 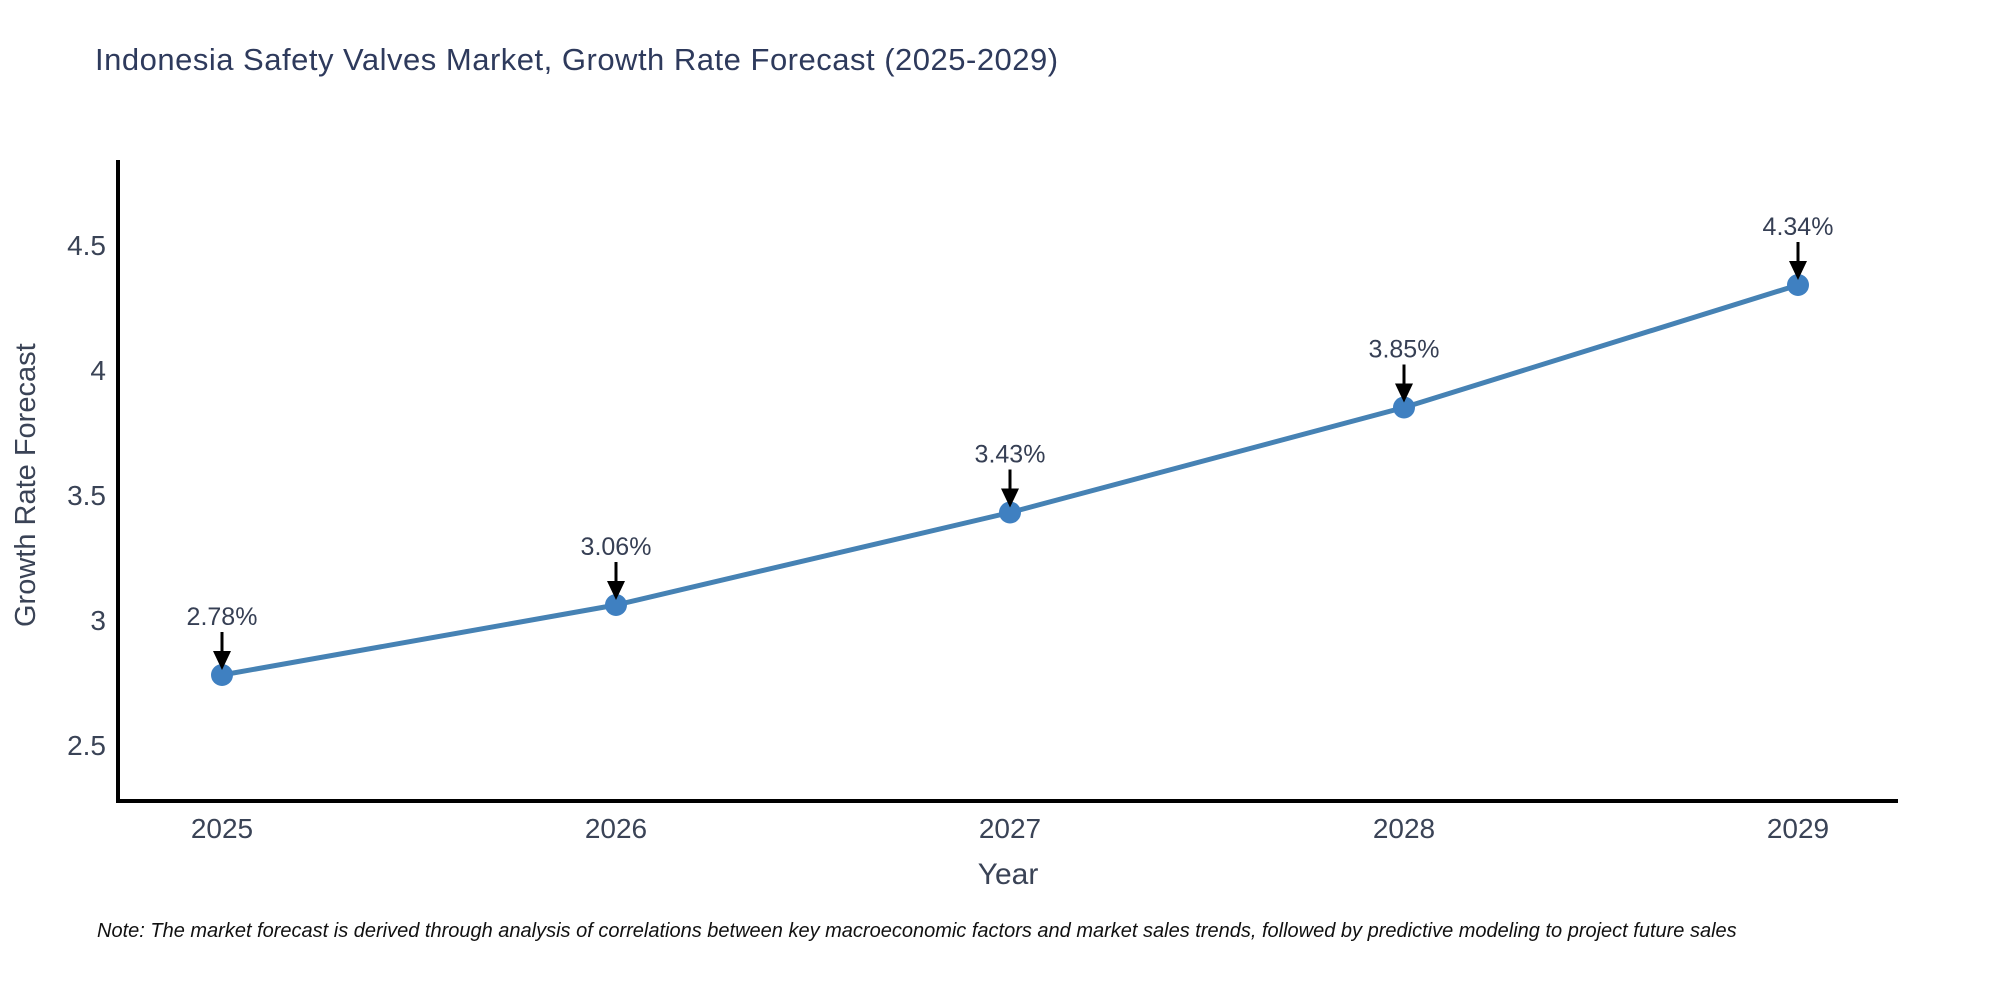 I want to click on data-point-2026, so click(x=616, y=605).